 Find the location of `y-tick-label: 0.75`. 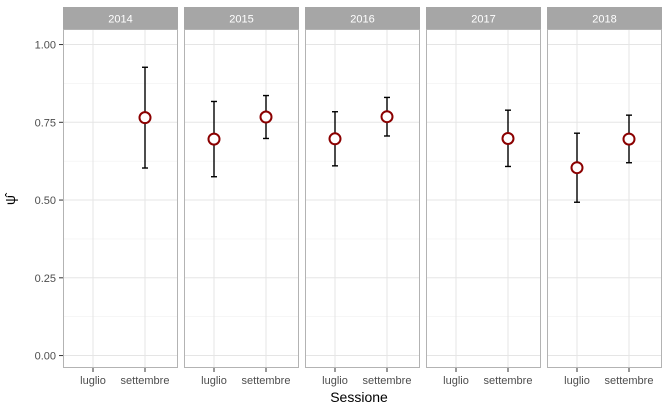

y-tick-label: 0.75 is located at coordinates (45, 123).